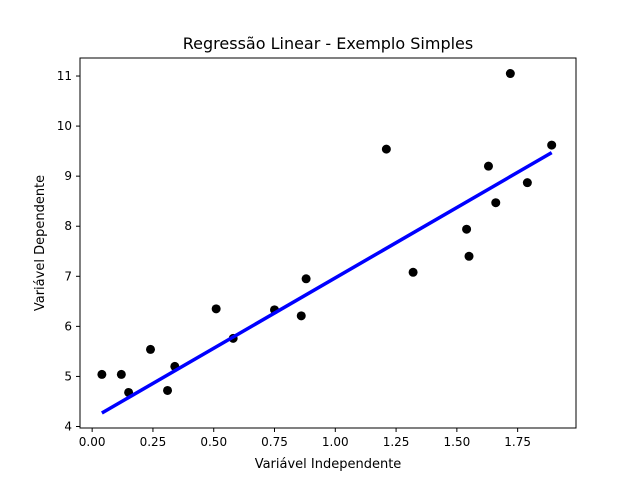 Image resolution: width=640 pixels, height=480 pixels. I want to click on x-tick-label: 1.00, so click(335, 442).